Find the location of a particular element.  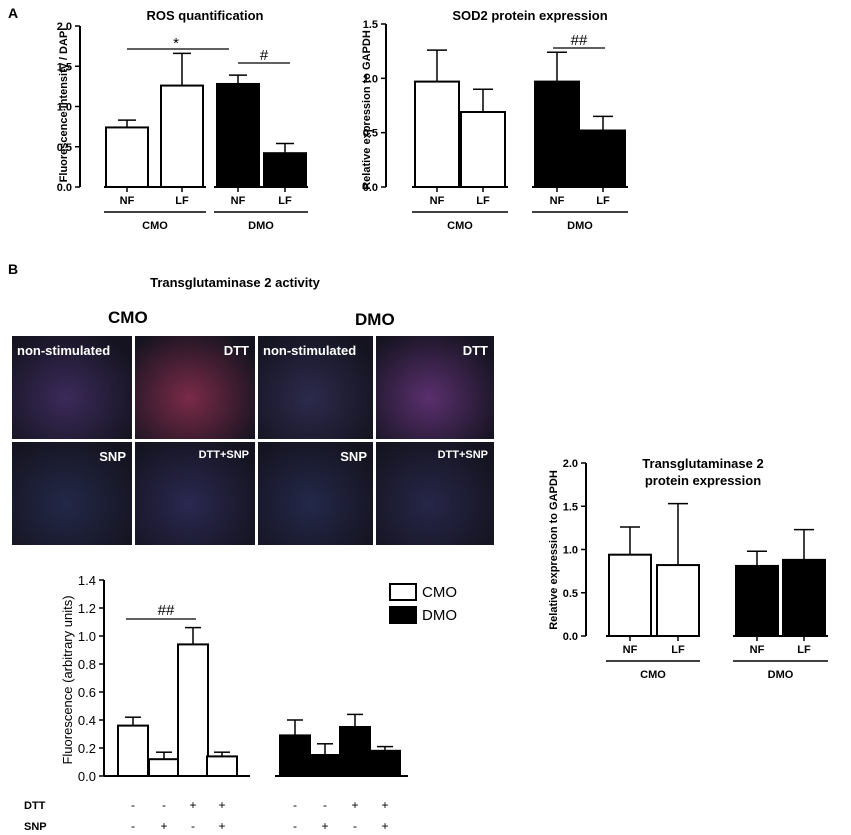

y-tick-label: 0.8 is located at coordinates (87, 664).